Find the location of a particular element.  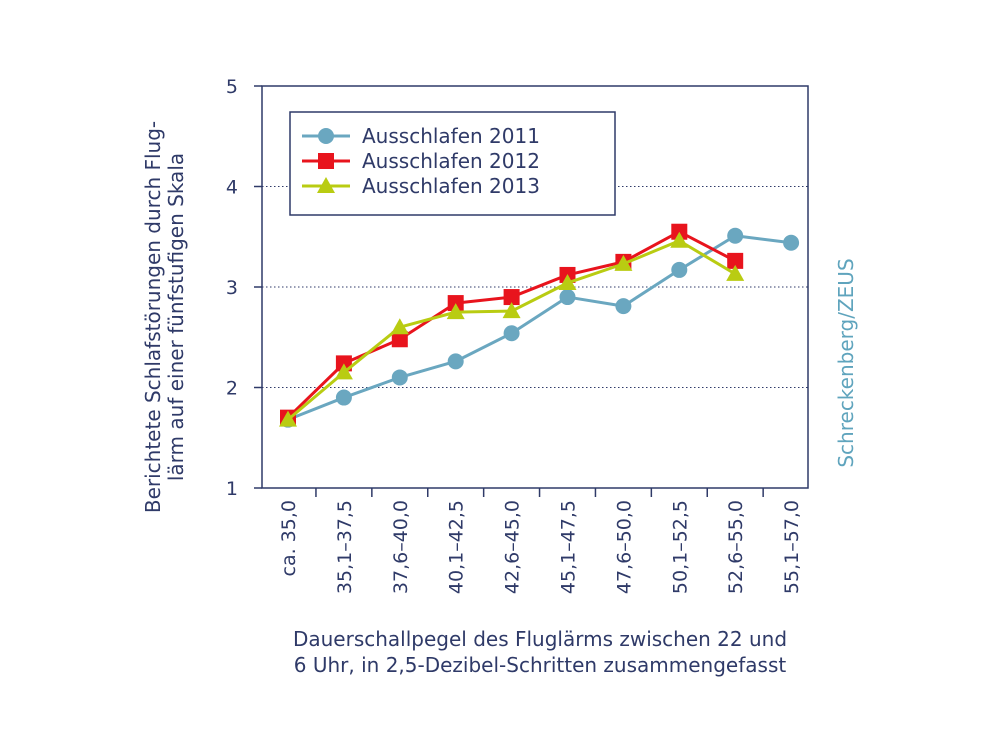

y-tick-label: 1 is located at coordinates (232, 489).